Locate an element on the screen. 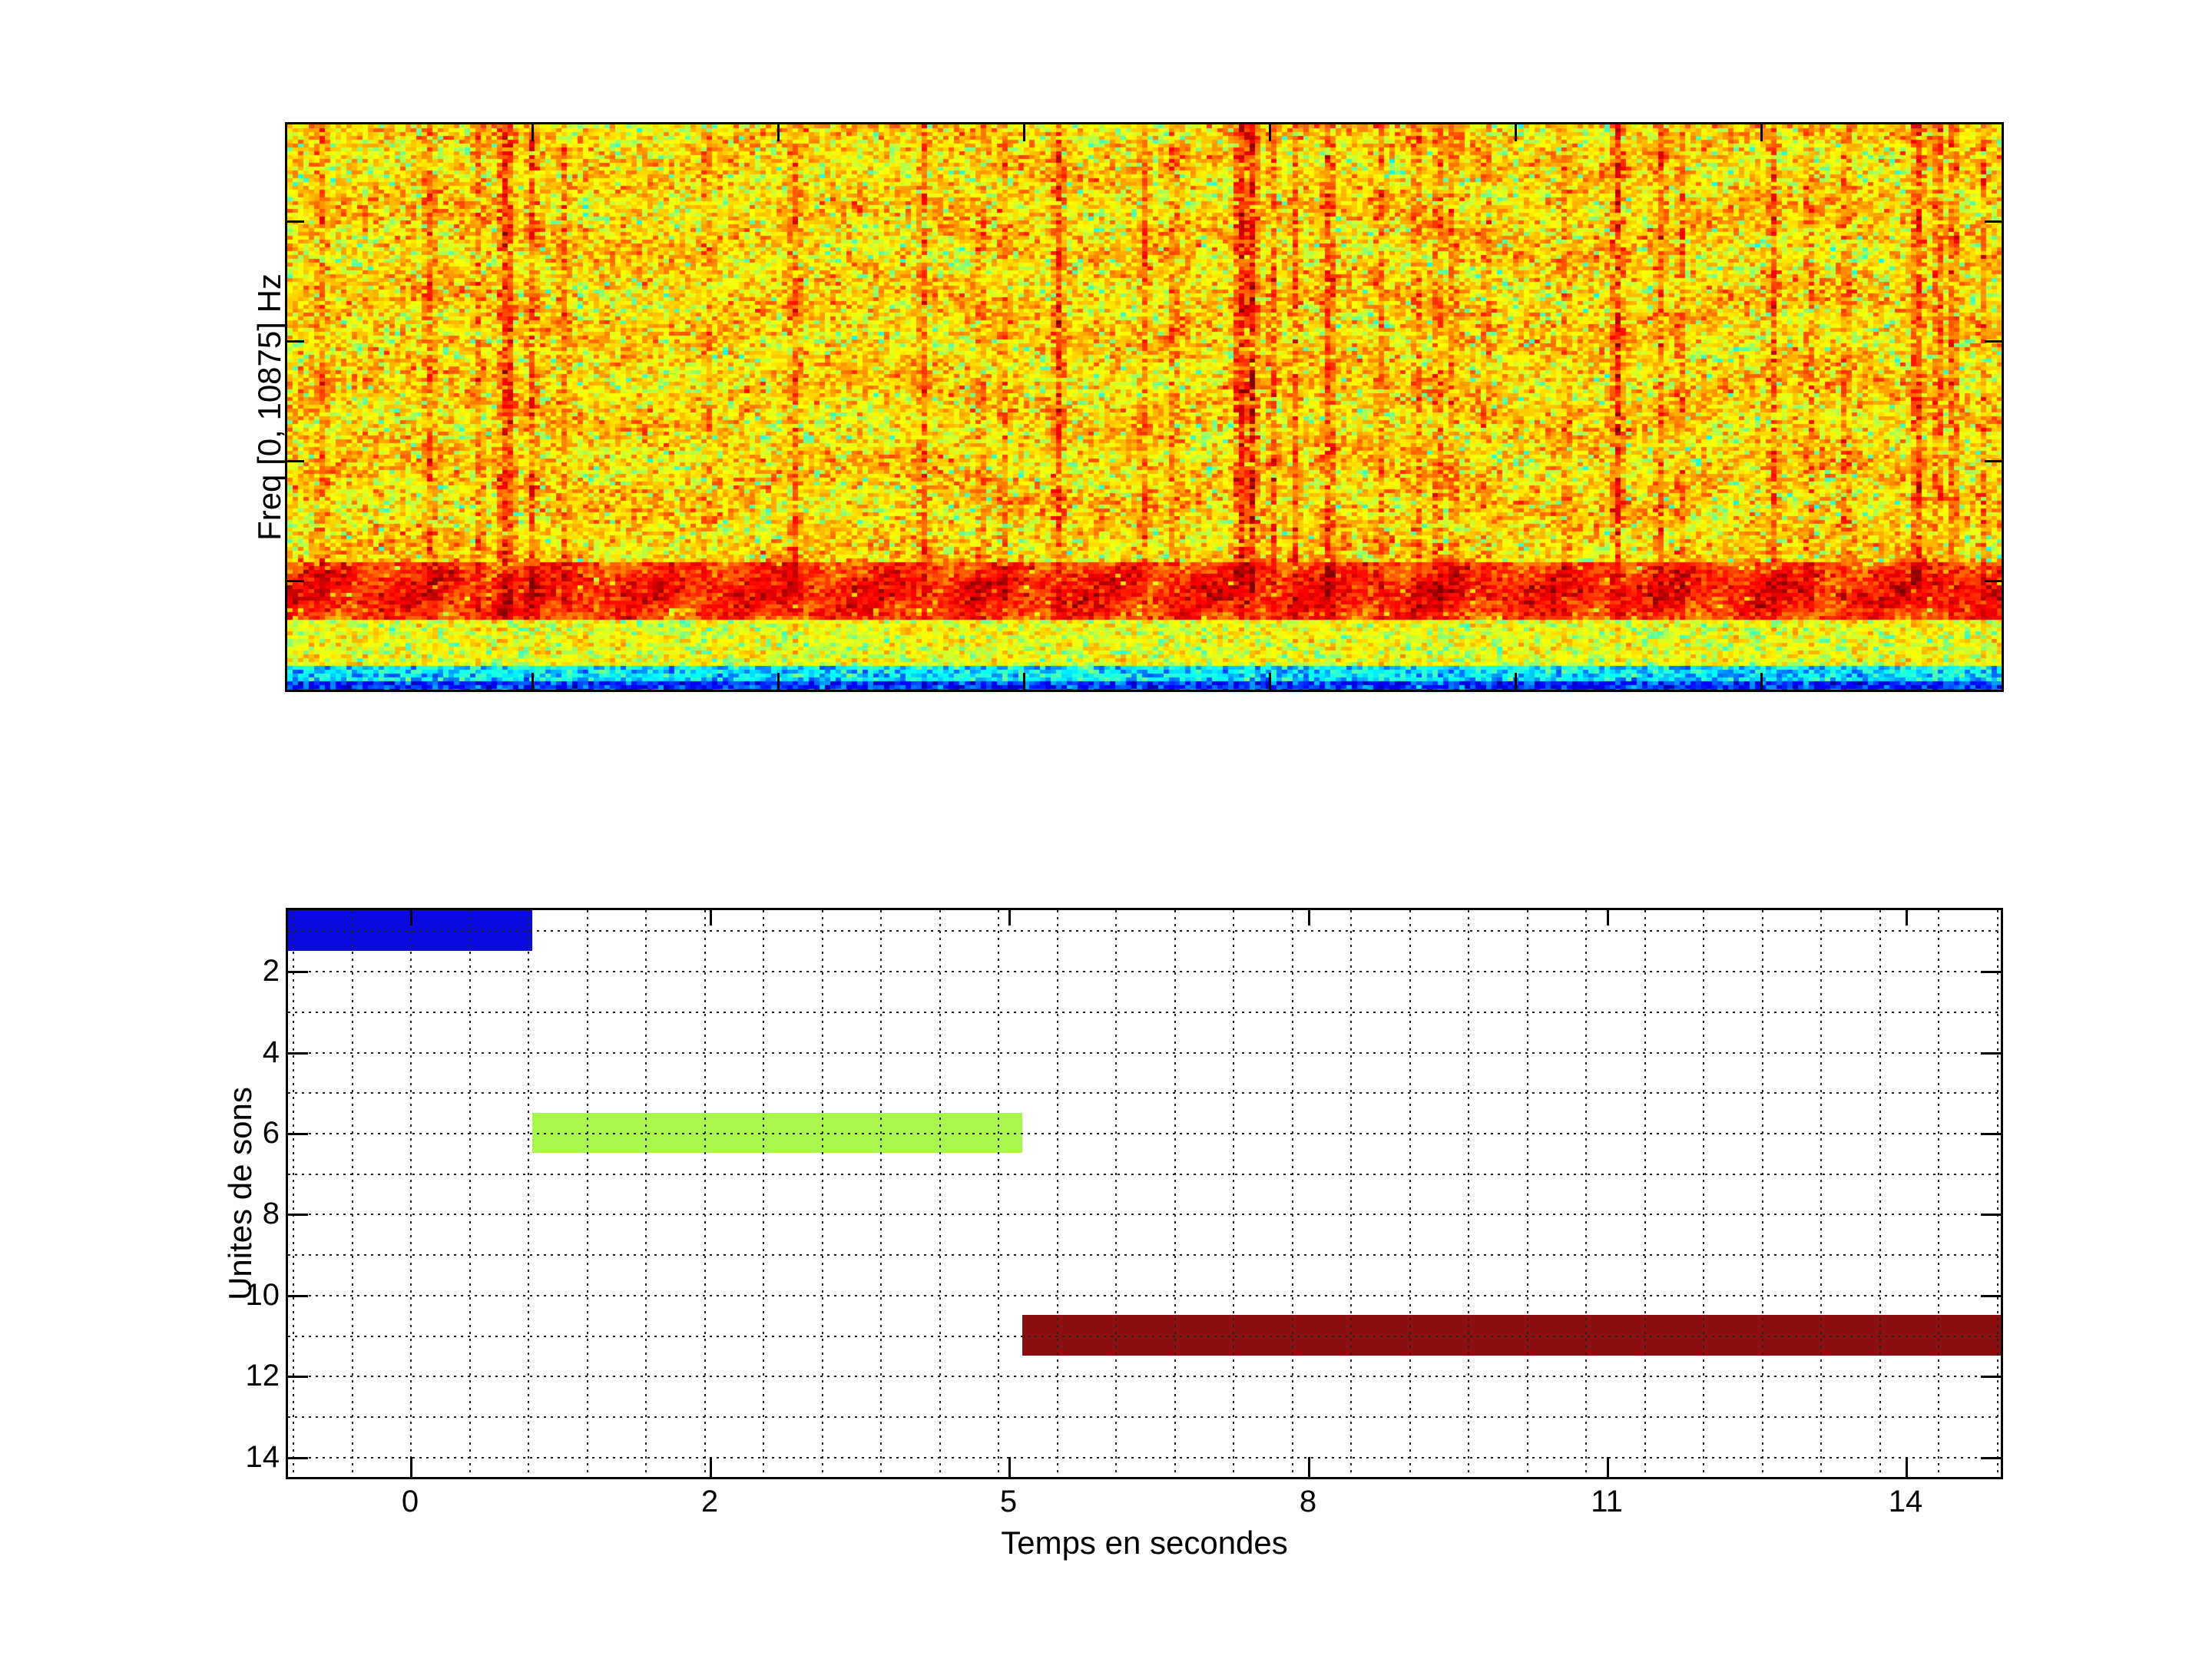 The width and height of the screenshot is (2212, 1659). x-tick-label: 5 is located at coordinates (1009, 1502).